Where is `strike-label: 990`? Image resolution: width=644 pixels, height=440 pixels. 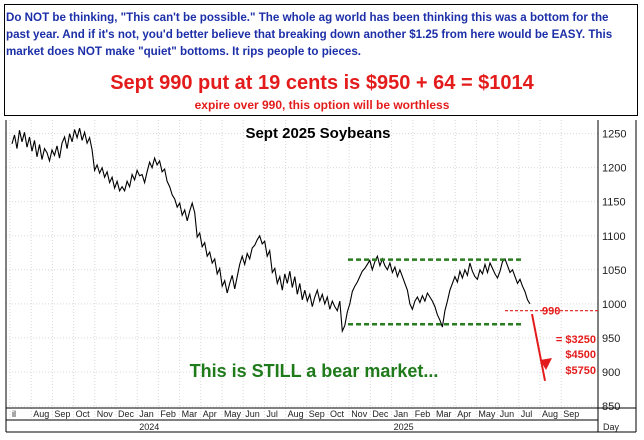
strike-label: 990 is located at coordinates (551, 312).